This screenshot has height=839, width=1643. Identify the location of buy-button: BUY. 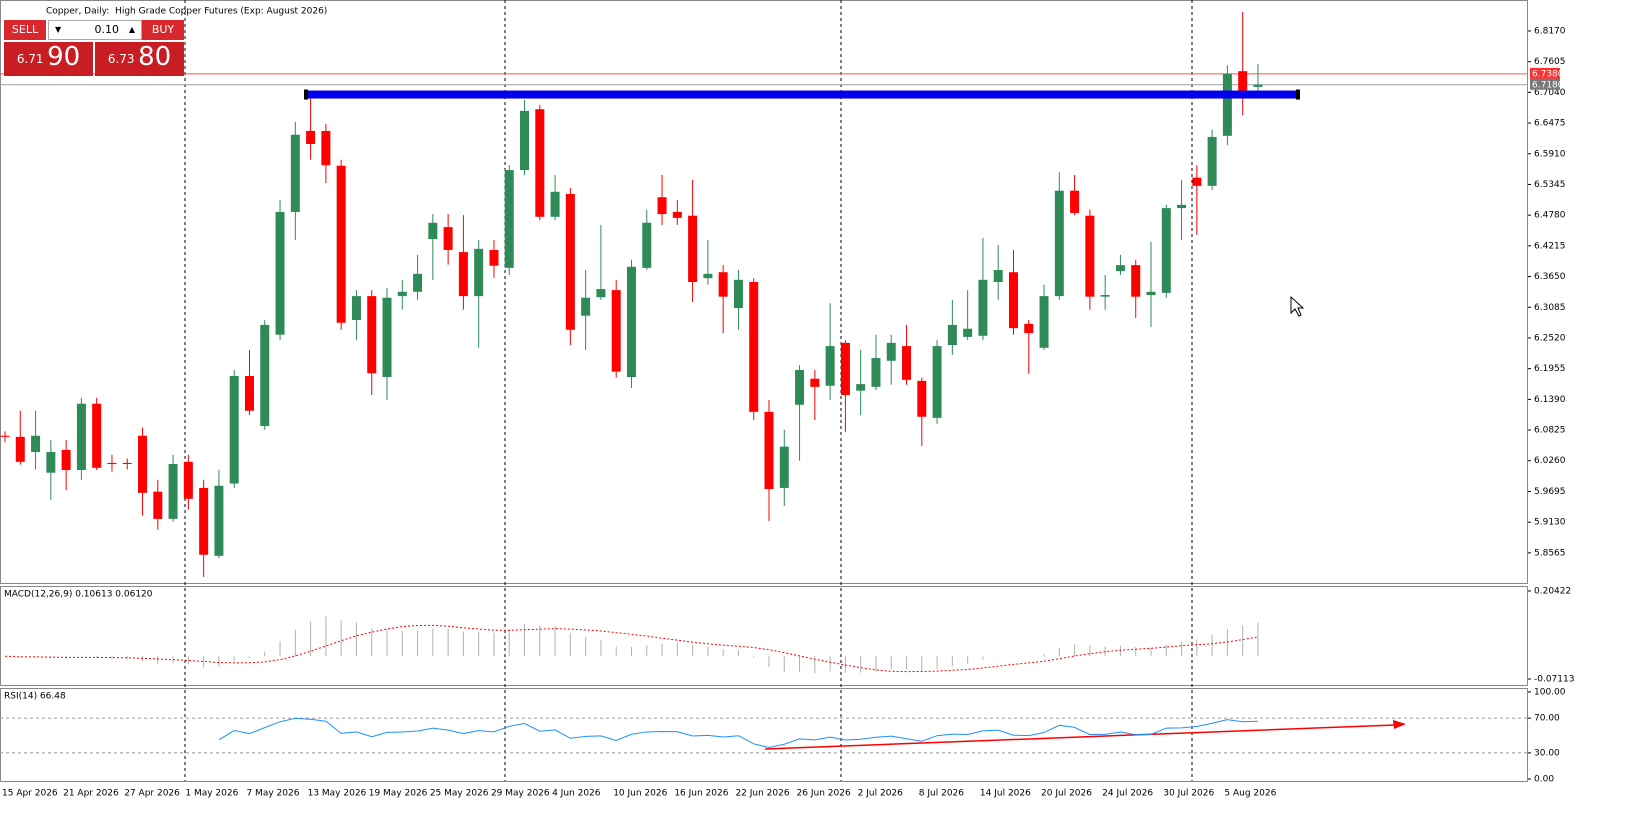
(163, 30).